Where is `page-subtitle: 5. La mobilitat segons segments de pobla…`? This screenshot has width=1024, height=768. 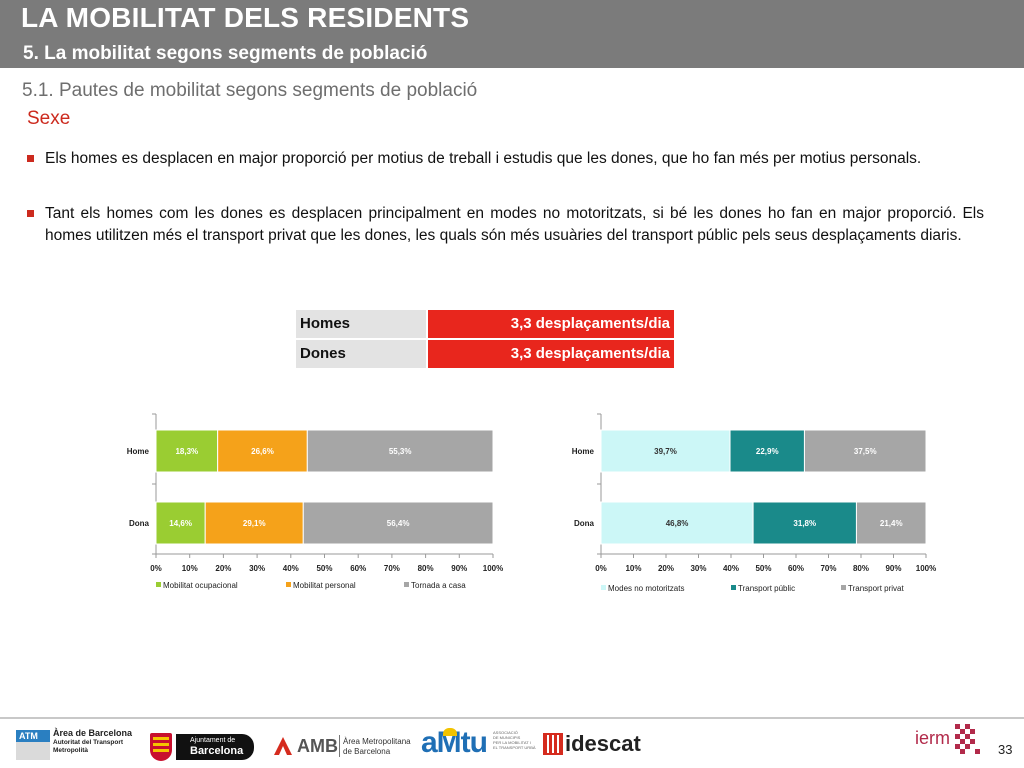 page-subtitle: 5. La mobilitat segons segments de pobla… is located at coordinates (225, 53).